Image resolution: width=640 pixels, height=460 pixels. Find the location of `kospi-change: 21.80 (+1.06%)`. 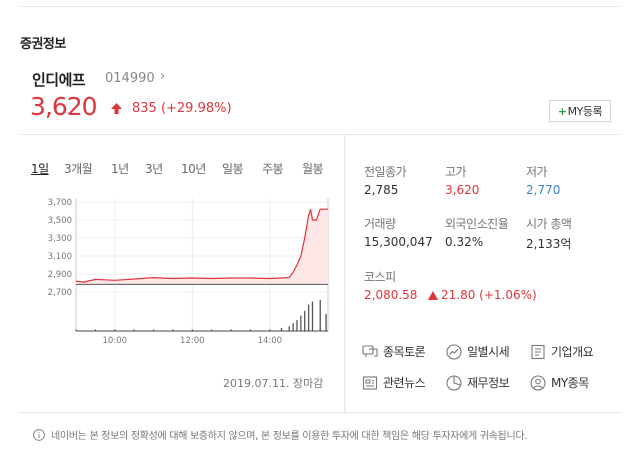

kospi-change: 21.80 (+1.06%) is located at coordinates (489, 295).